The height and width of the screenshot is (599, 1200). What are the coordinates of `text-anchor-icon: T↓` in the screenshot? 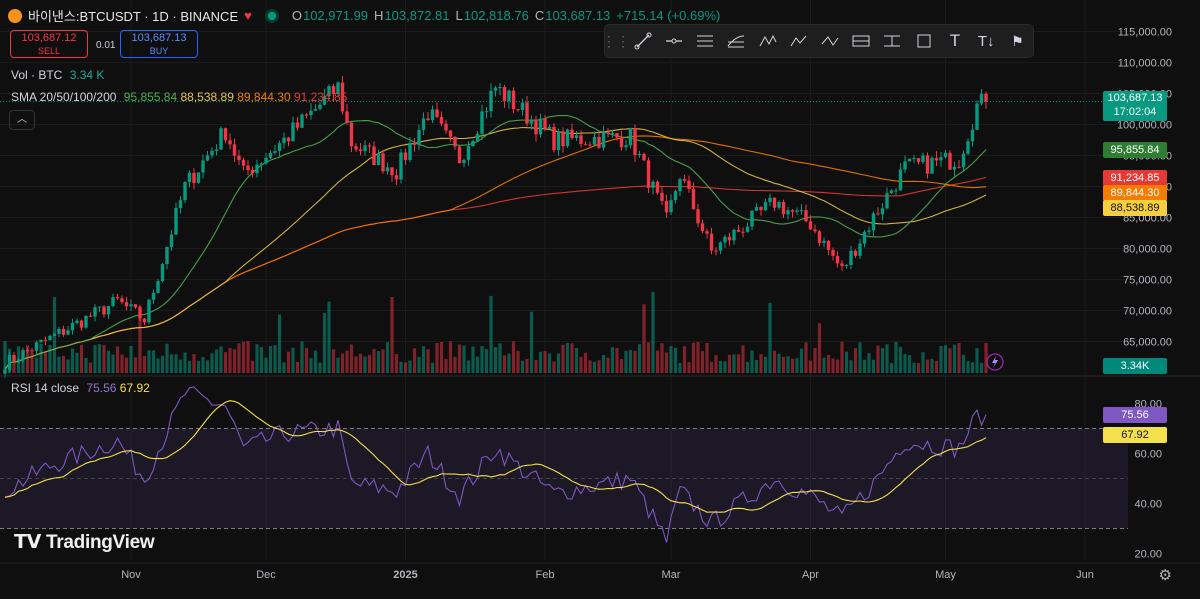 It's located at (986, 41).